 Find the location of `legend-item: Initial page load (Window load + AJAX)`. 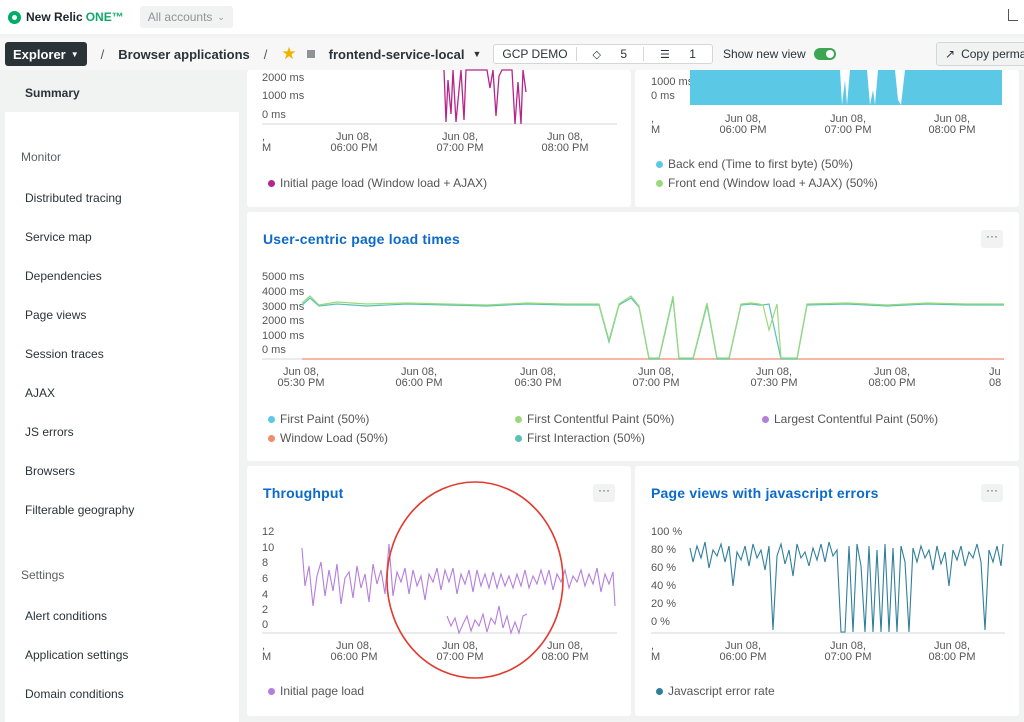

legend-item: Initial page load (Window load + AJAX) is located at coordinates (377, 183).